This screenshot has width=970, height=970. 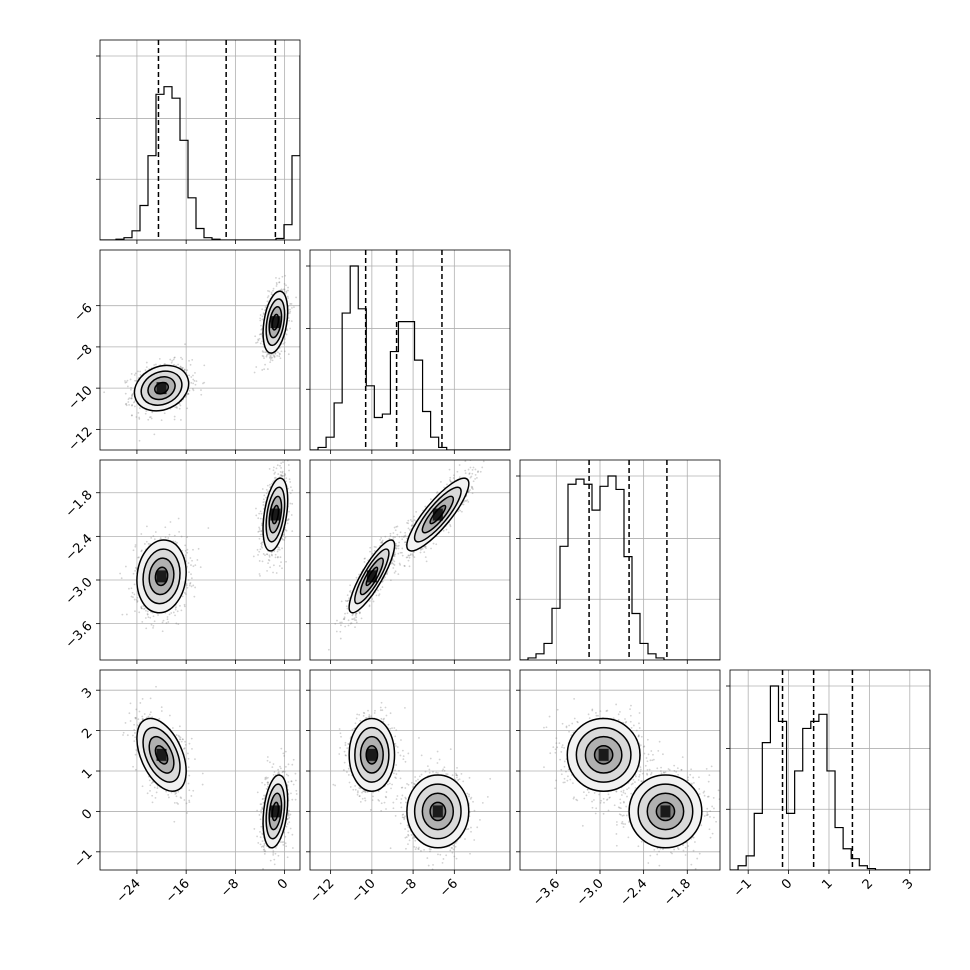 What do you see at coordinates (200, 358) in the screenshot?
I see `panel-content` at bounding box center [200, 358].